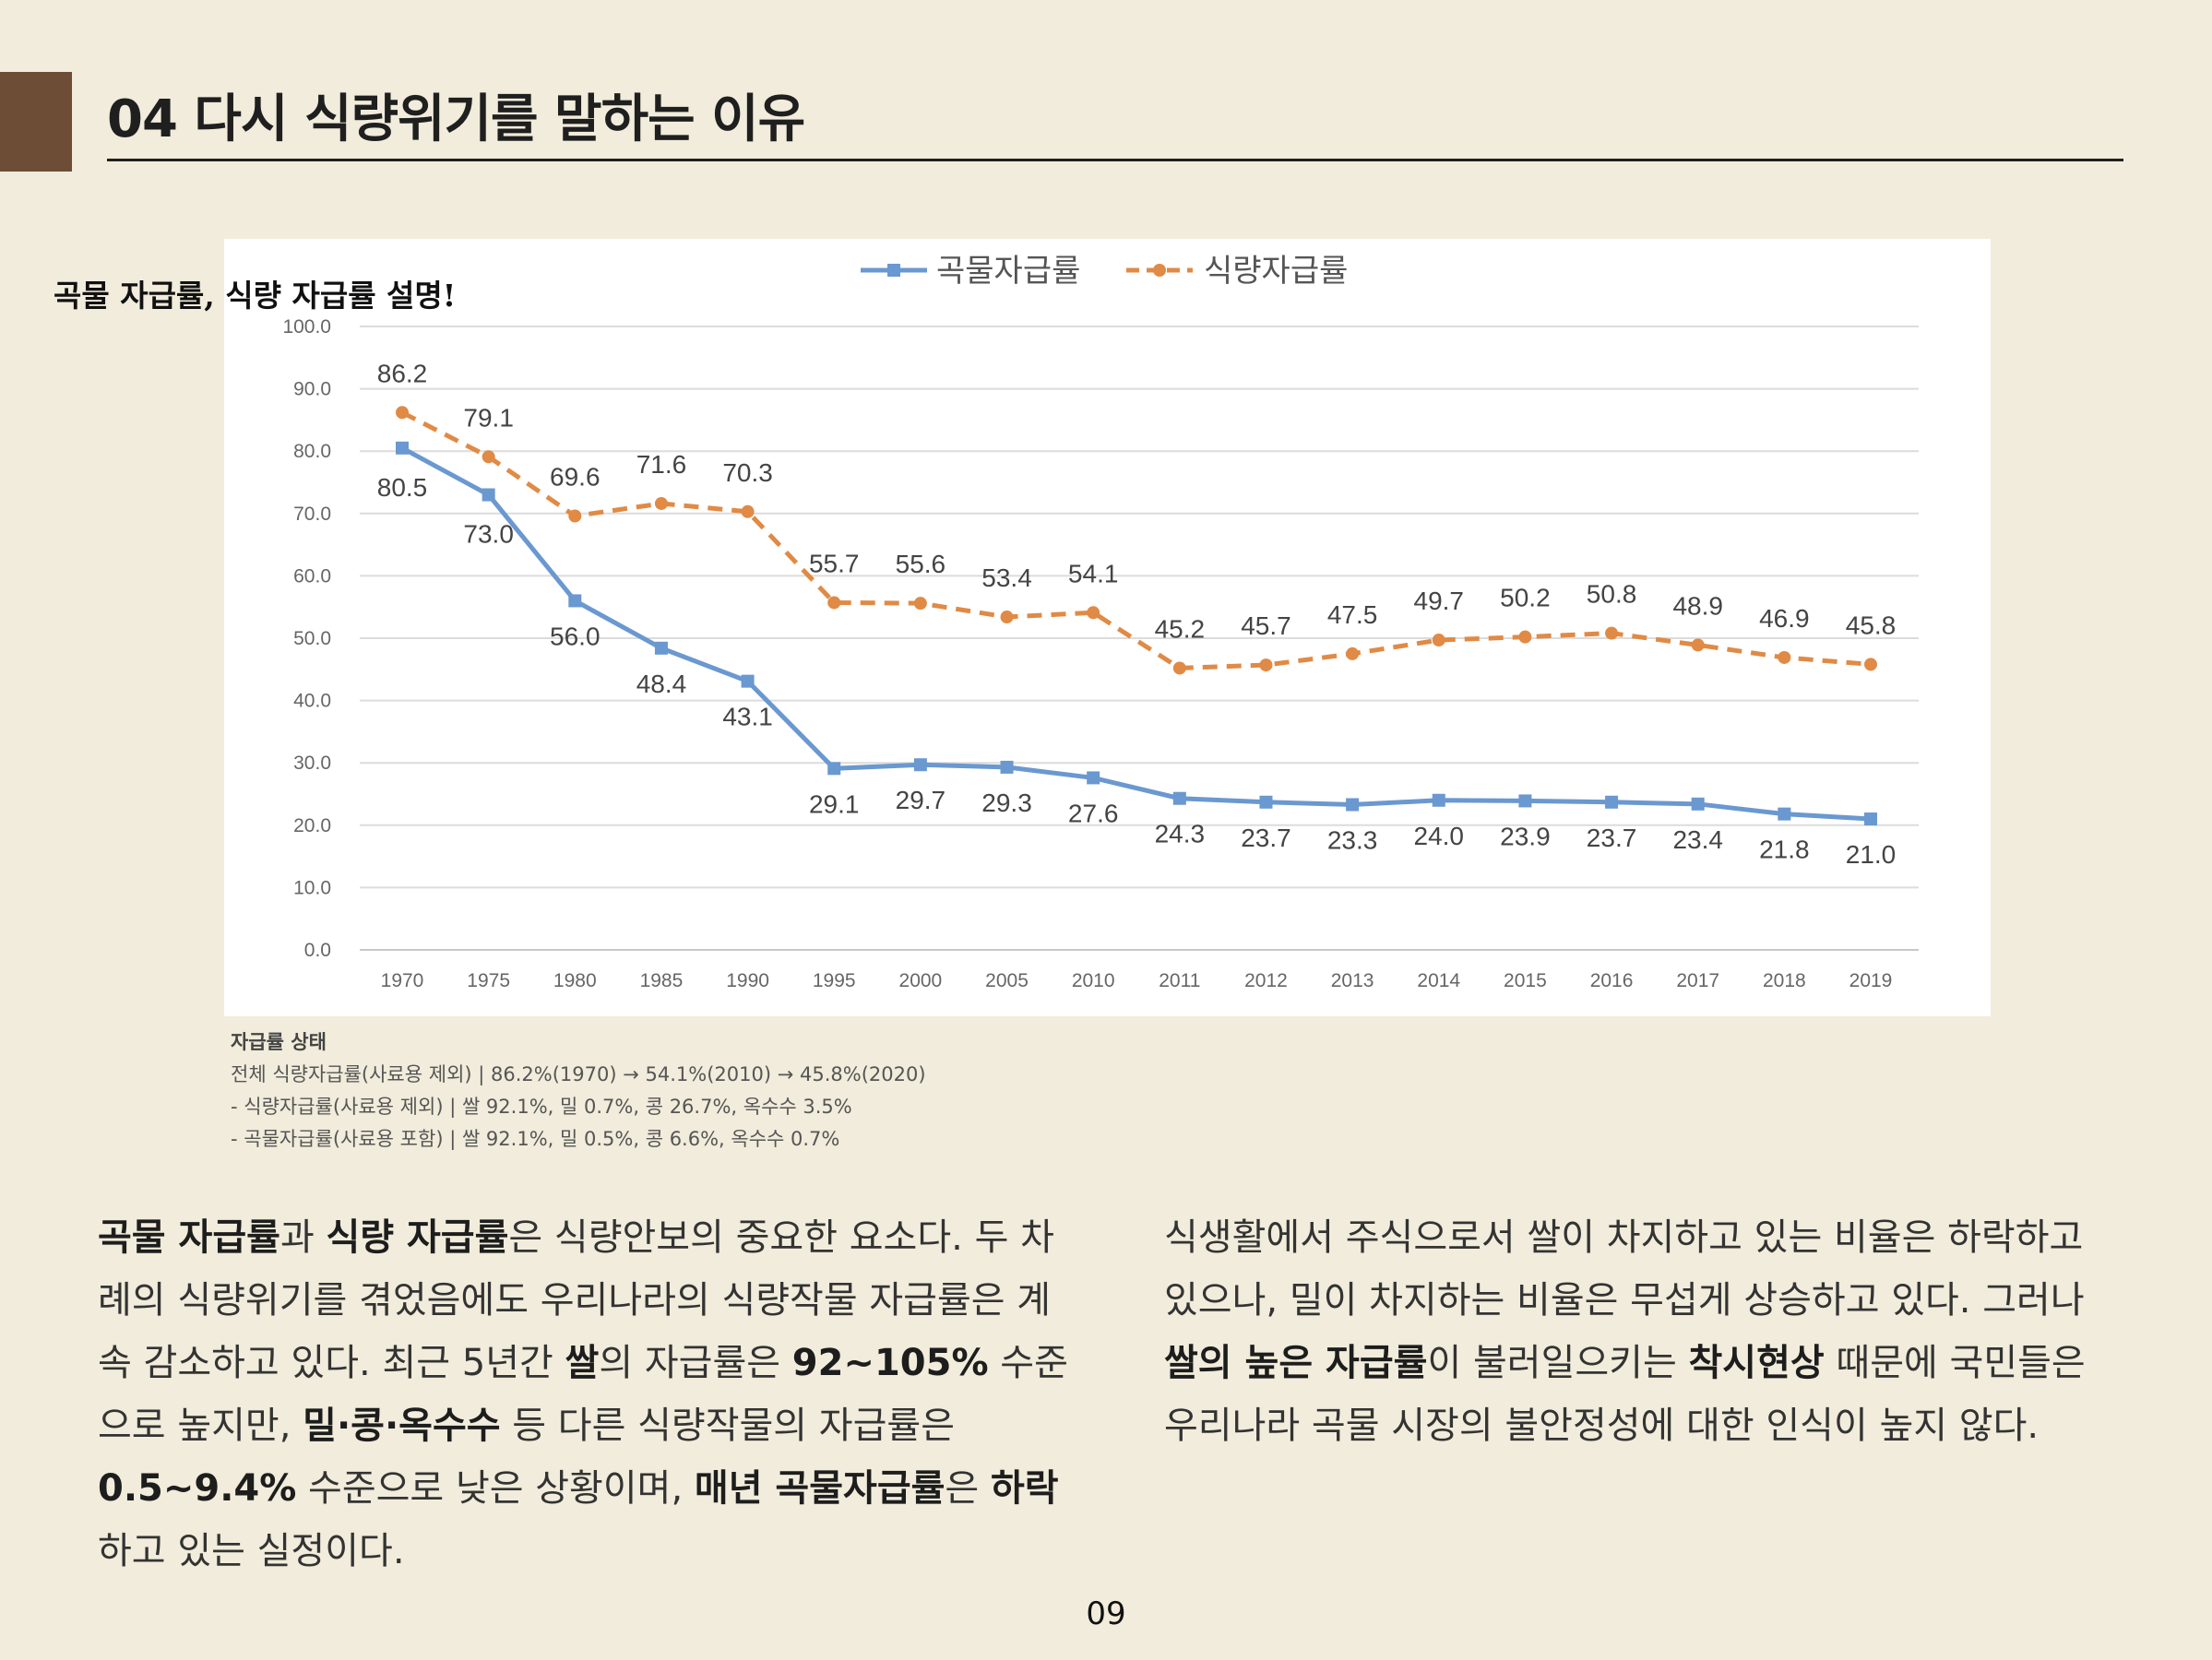 The height and width of the screenshot is (1660, 2212). Describe the element at coordinates (1871, 625) in the screenshot. I see `data-label-food: 45.8` at that location.